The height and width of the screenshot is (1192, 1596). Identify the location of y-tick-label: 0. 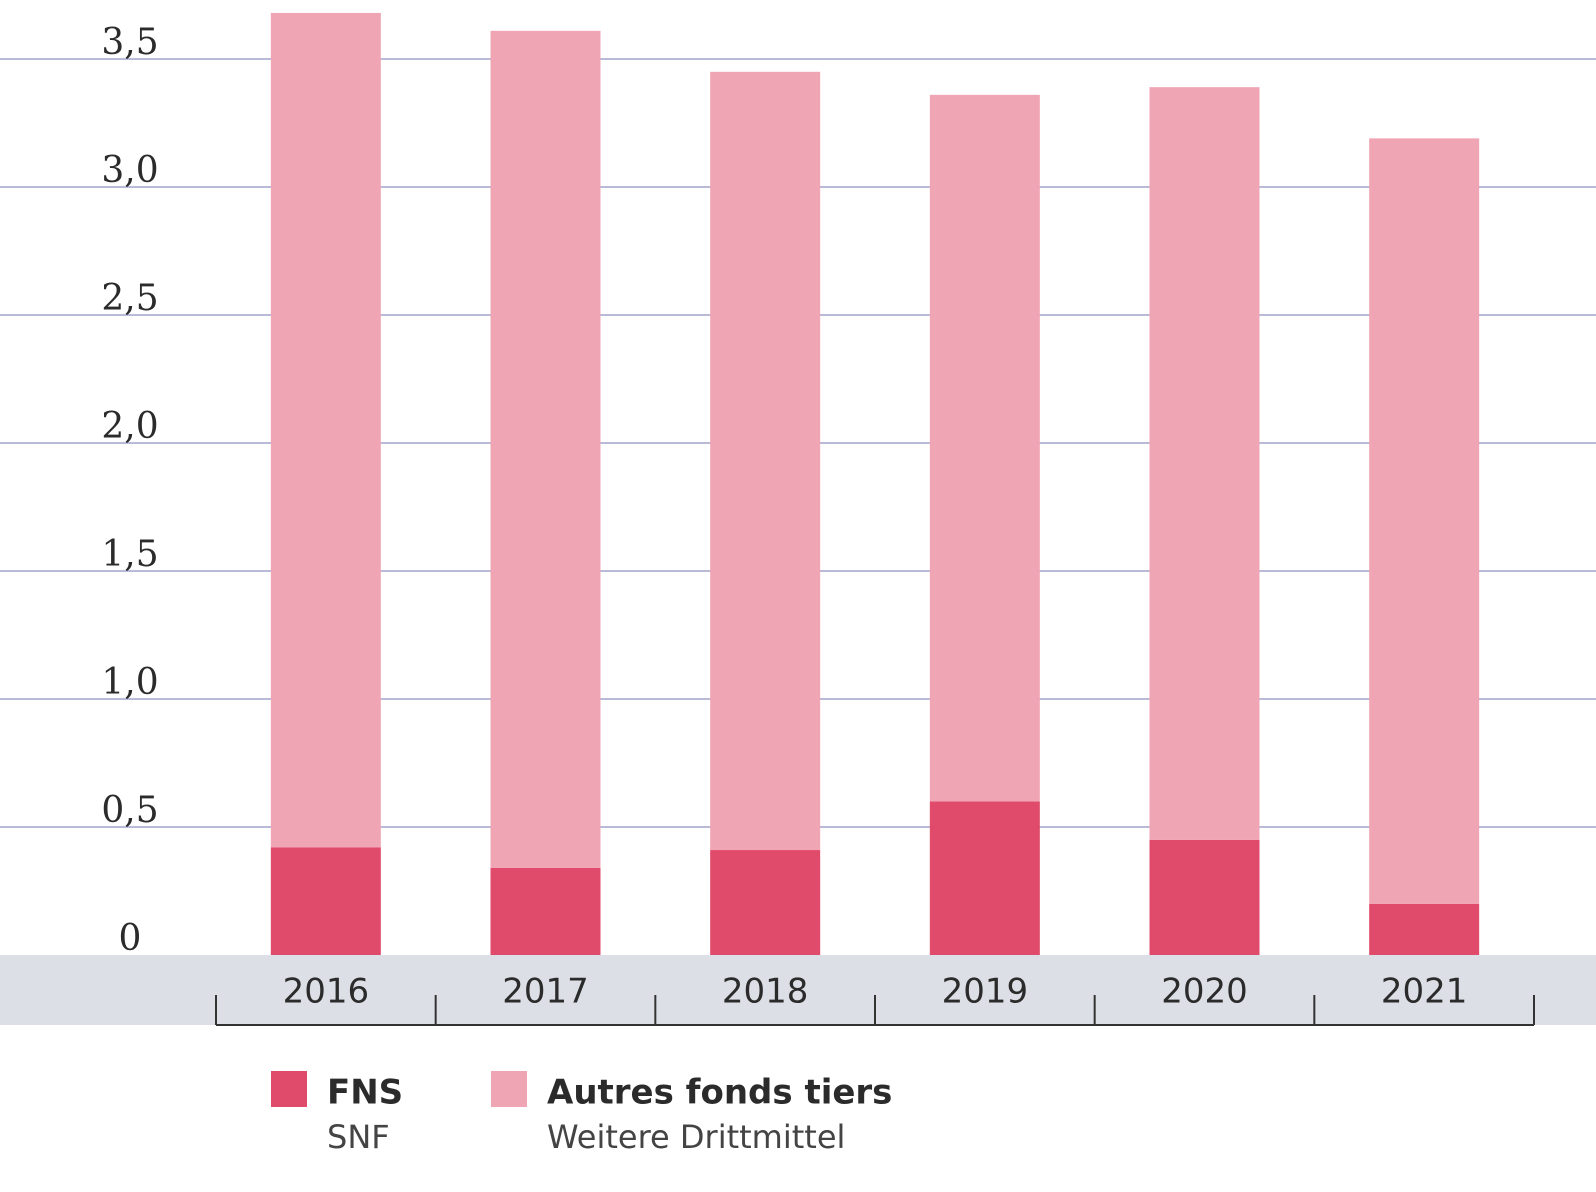
(130, 938).